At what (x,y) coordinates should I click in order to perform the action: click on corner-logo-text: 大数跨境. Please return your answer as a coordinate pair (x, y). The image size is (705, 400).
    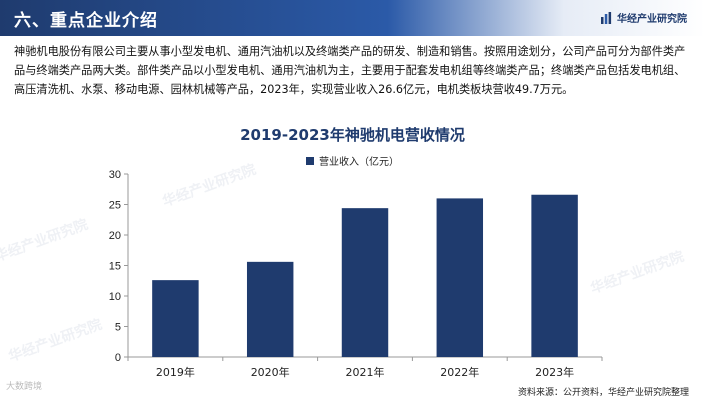
    Looking at the image, I should click on (24, 387).